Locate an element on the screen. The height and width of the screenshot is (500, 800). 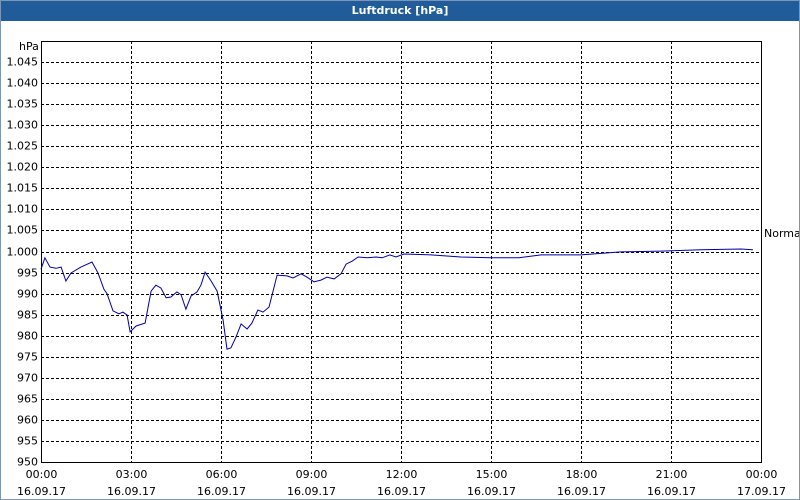
y-axis-label: hPa is located at coordinates (29, 46).